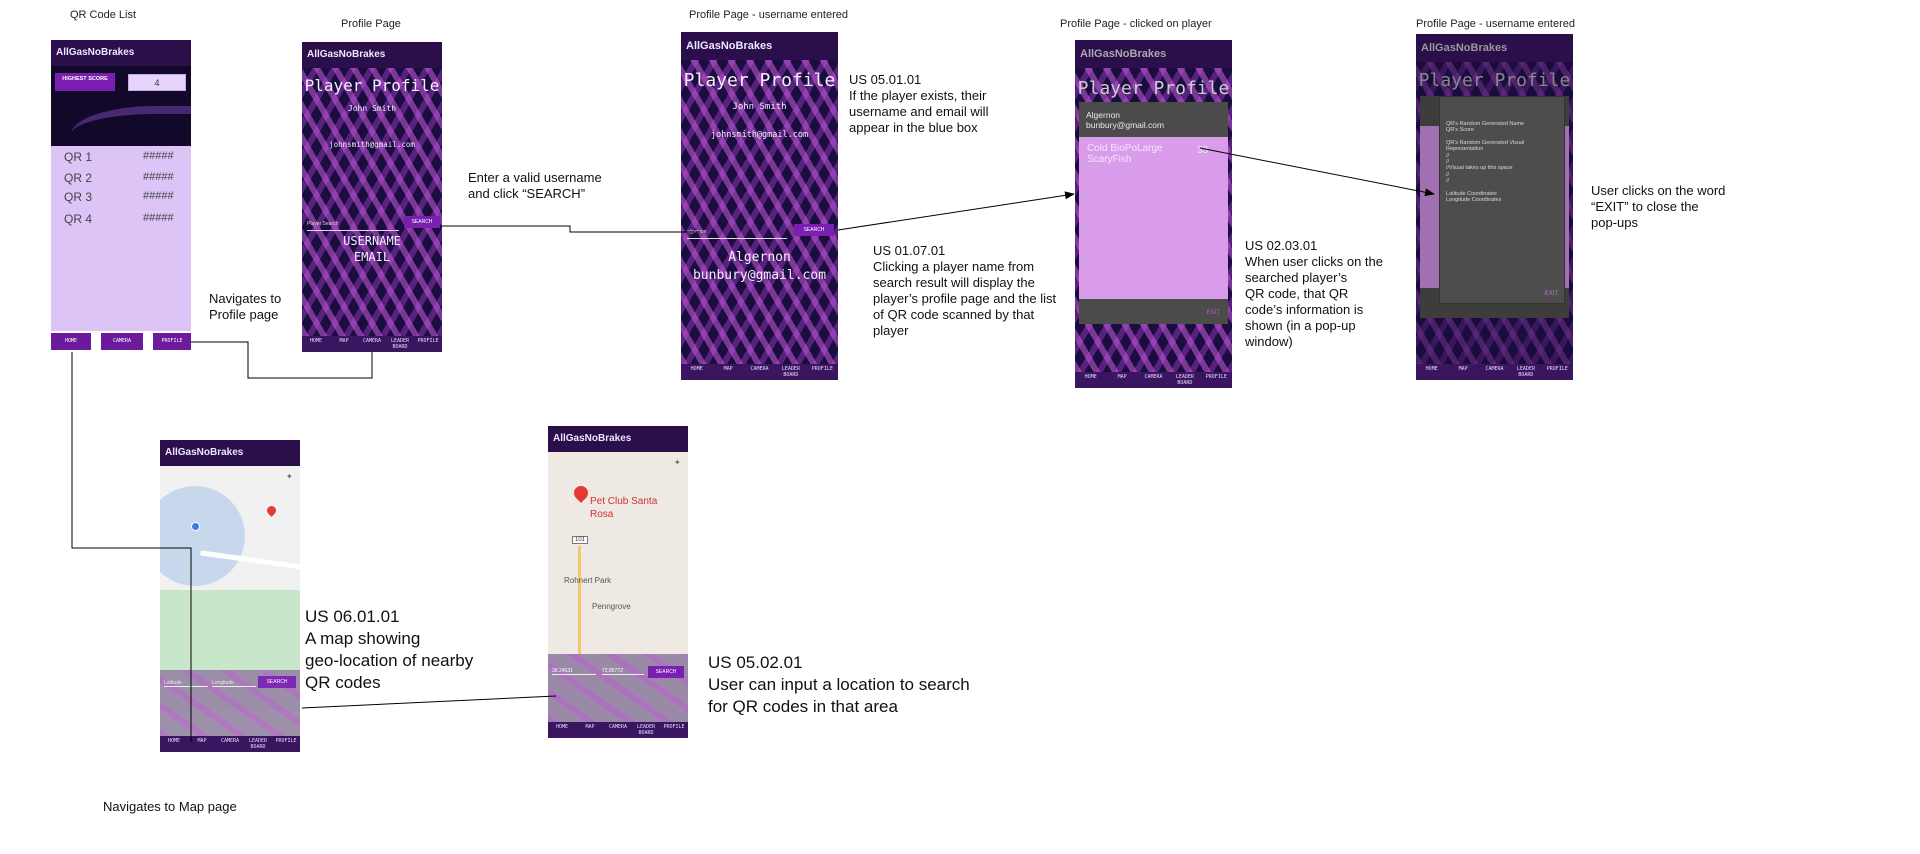 This screenshot has width=1920, height=854. Describe the element at coordinates (131, 547) in the screenshot. I see `connector-home-to-map` at that location.